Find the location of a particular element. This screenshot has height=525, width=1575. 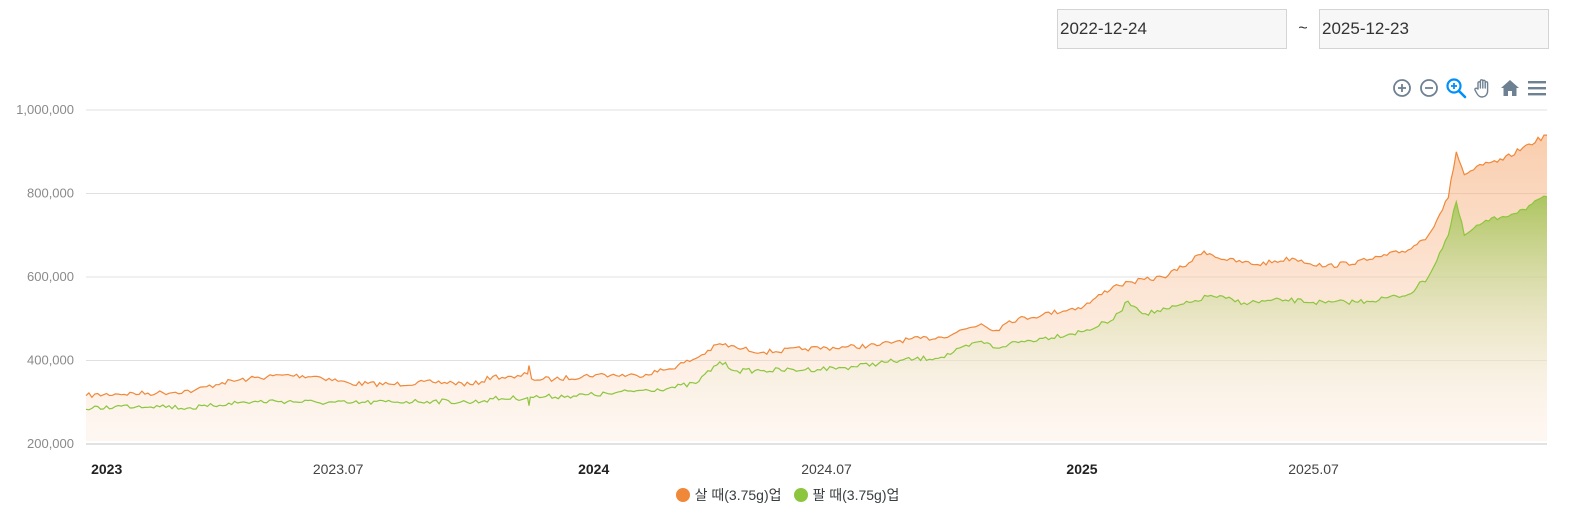

legend-marker-buy is located at coordinates (682, 495).